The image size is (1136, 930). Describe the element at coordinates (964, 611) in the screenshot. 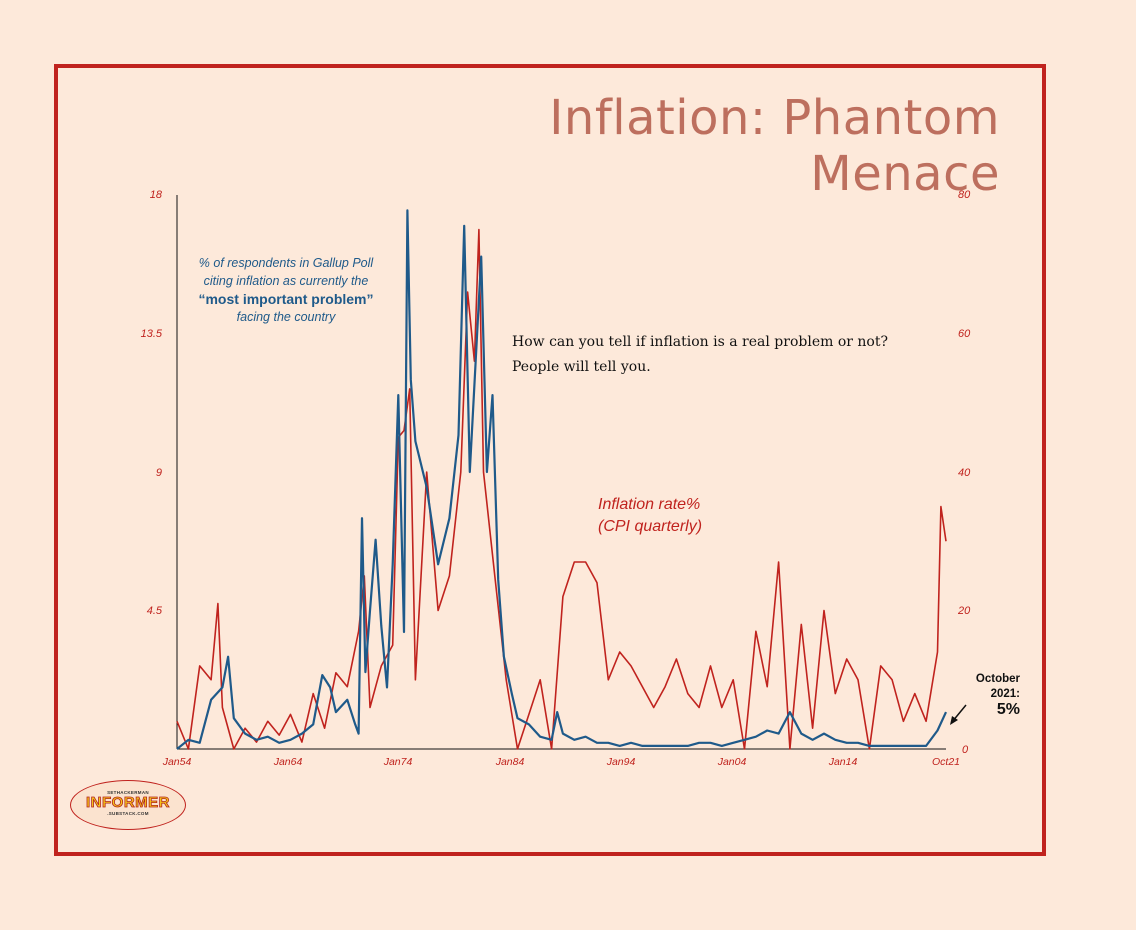

I see `right-y-tick-20: 20` at that location.